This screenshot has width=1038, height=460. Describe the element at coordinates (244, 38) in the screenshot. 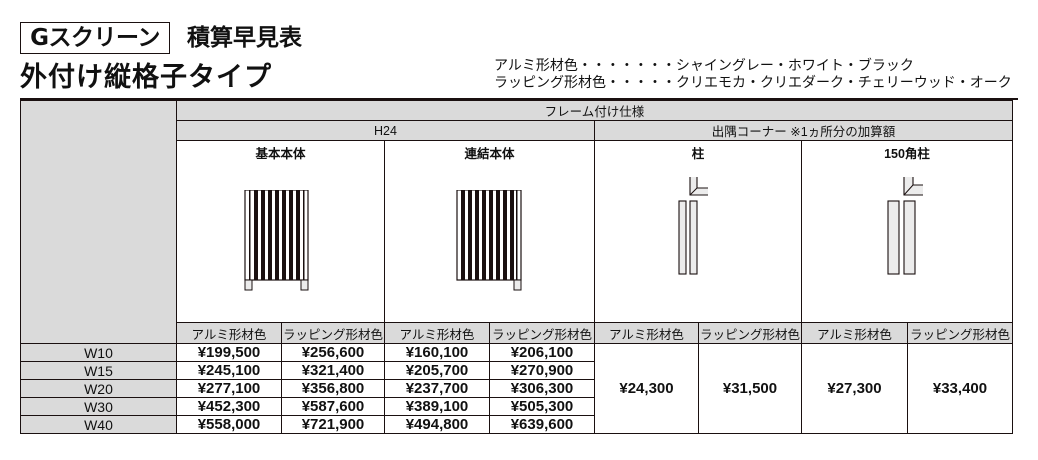

I see `page-title: 積算早見表` at that location.